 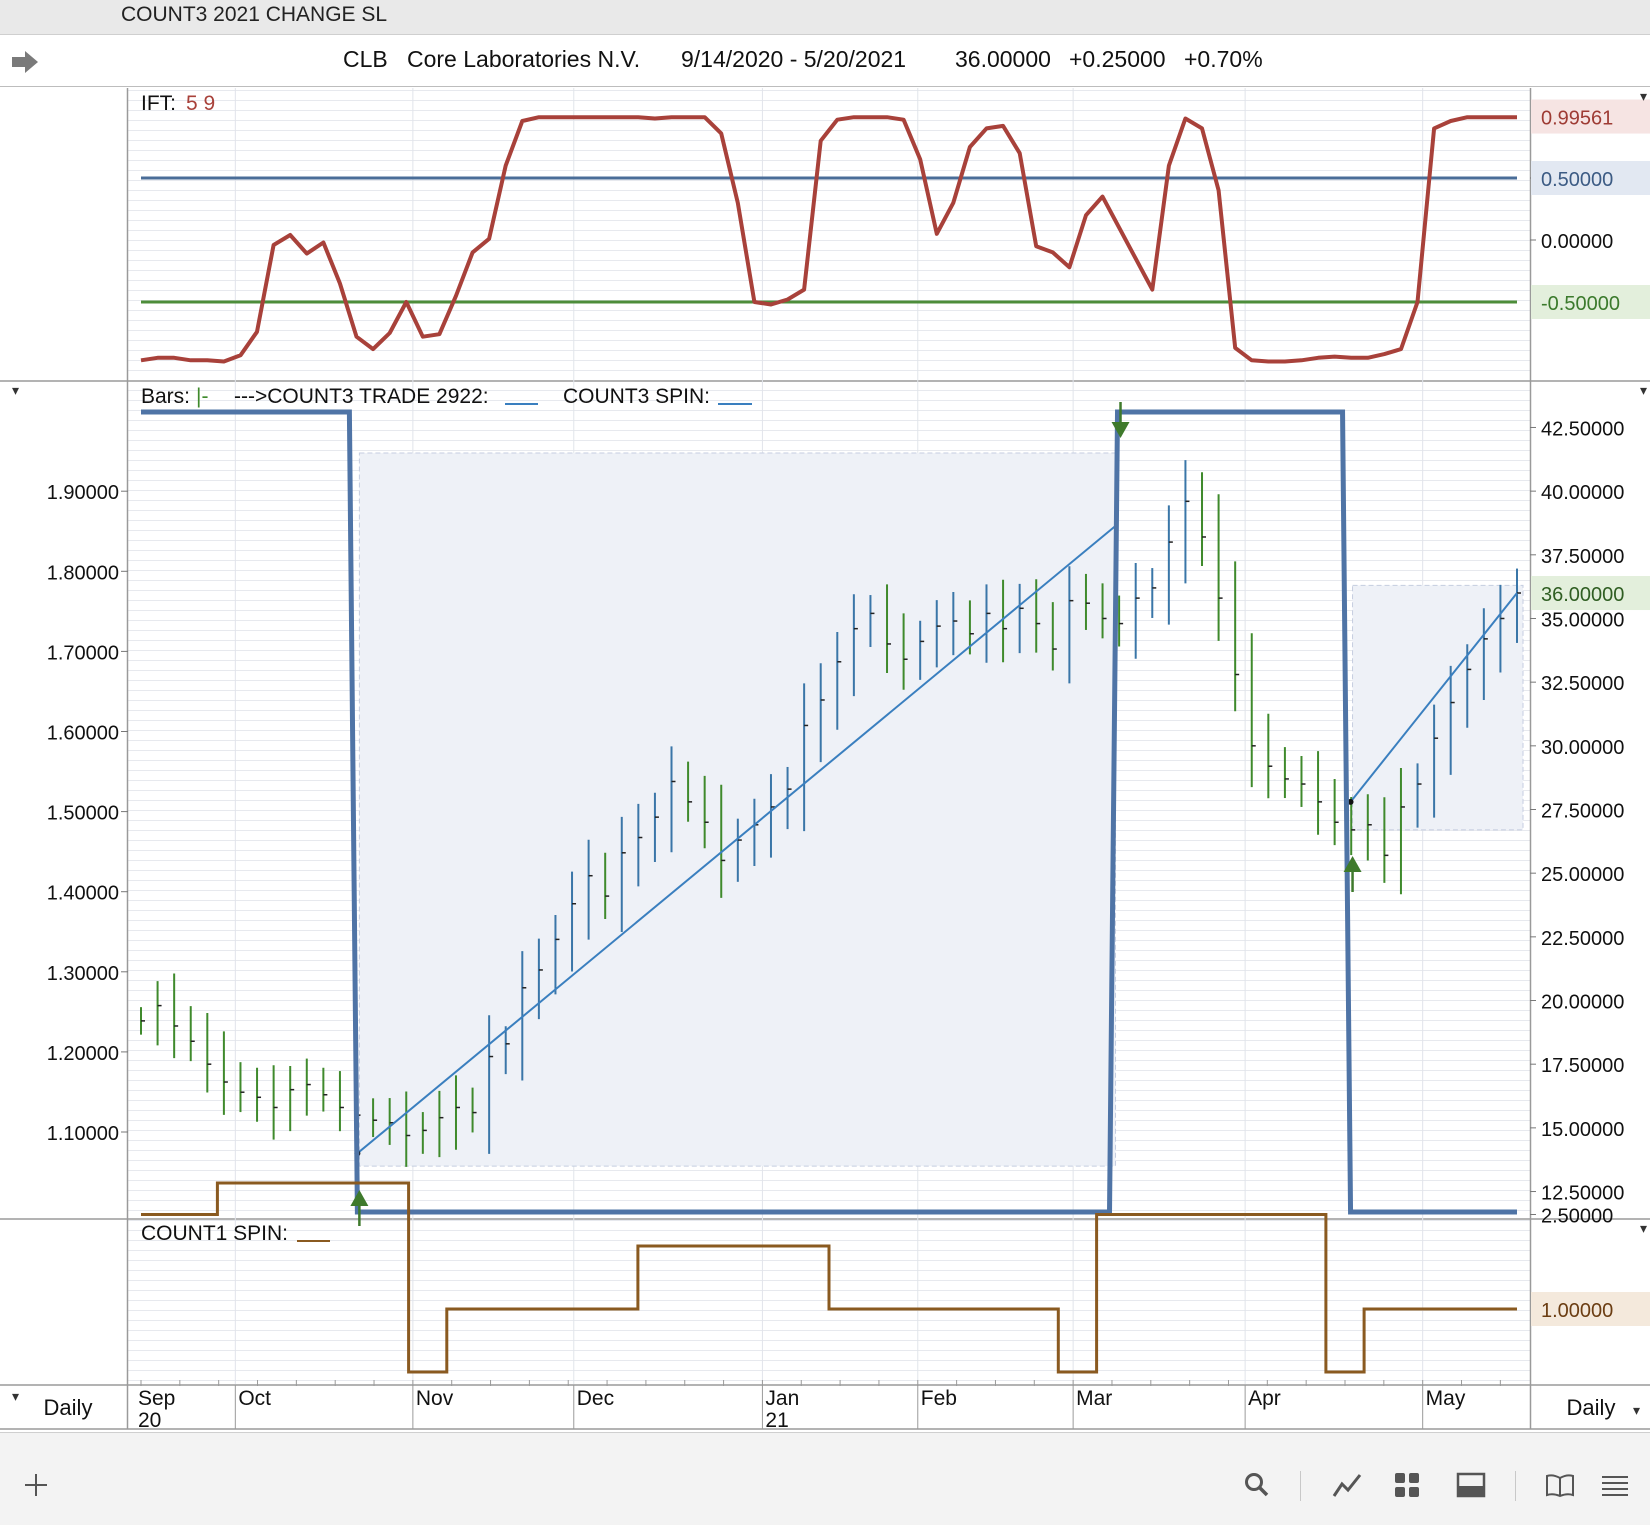 What do you see at coordinates (1582, 1003) in the screenshot?
I see `price-right-tick-label: 20.00000` at bounding box center [1582, 1003].